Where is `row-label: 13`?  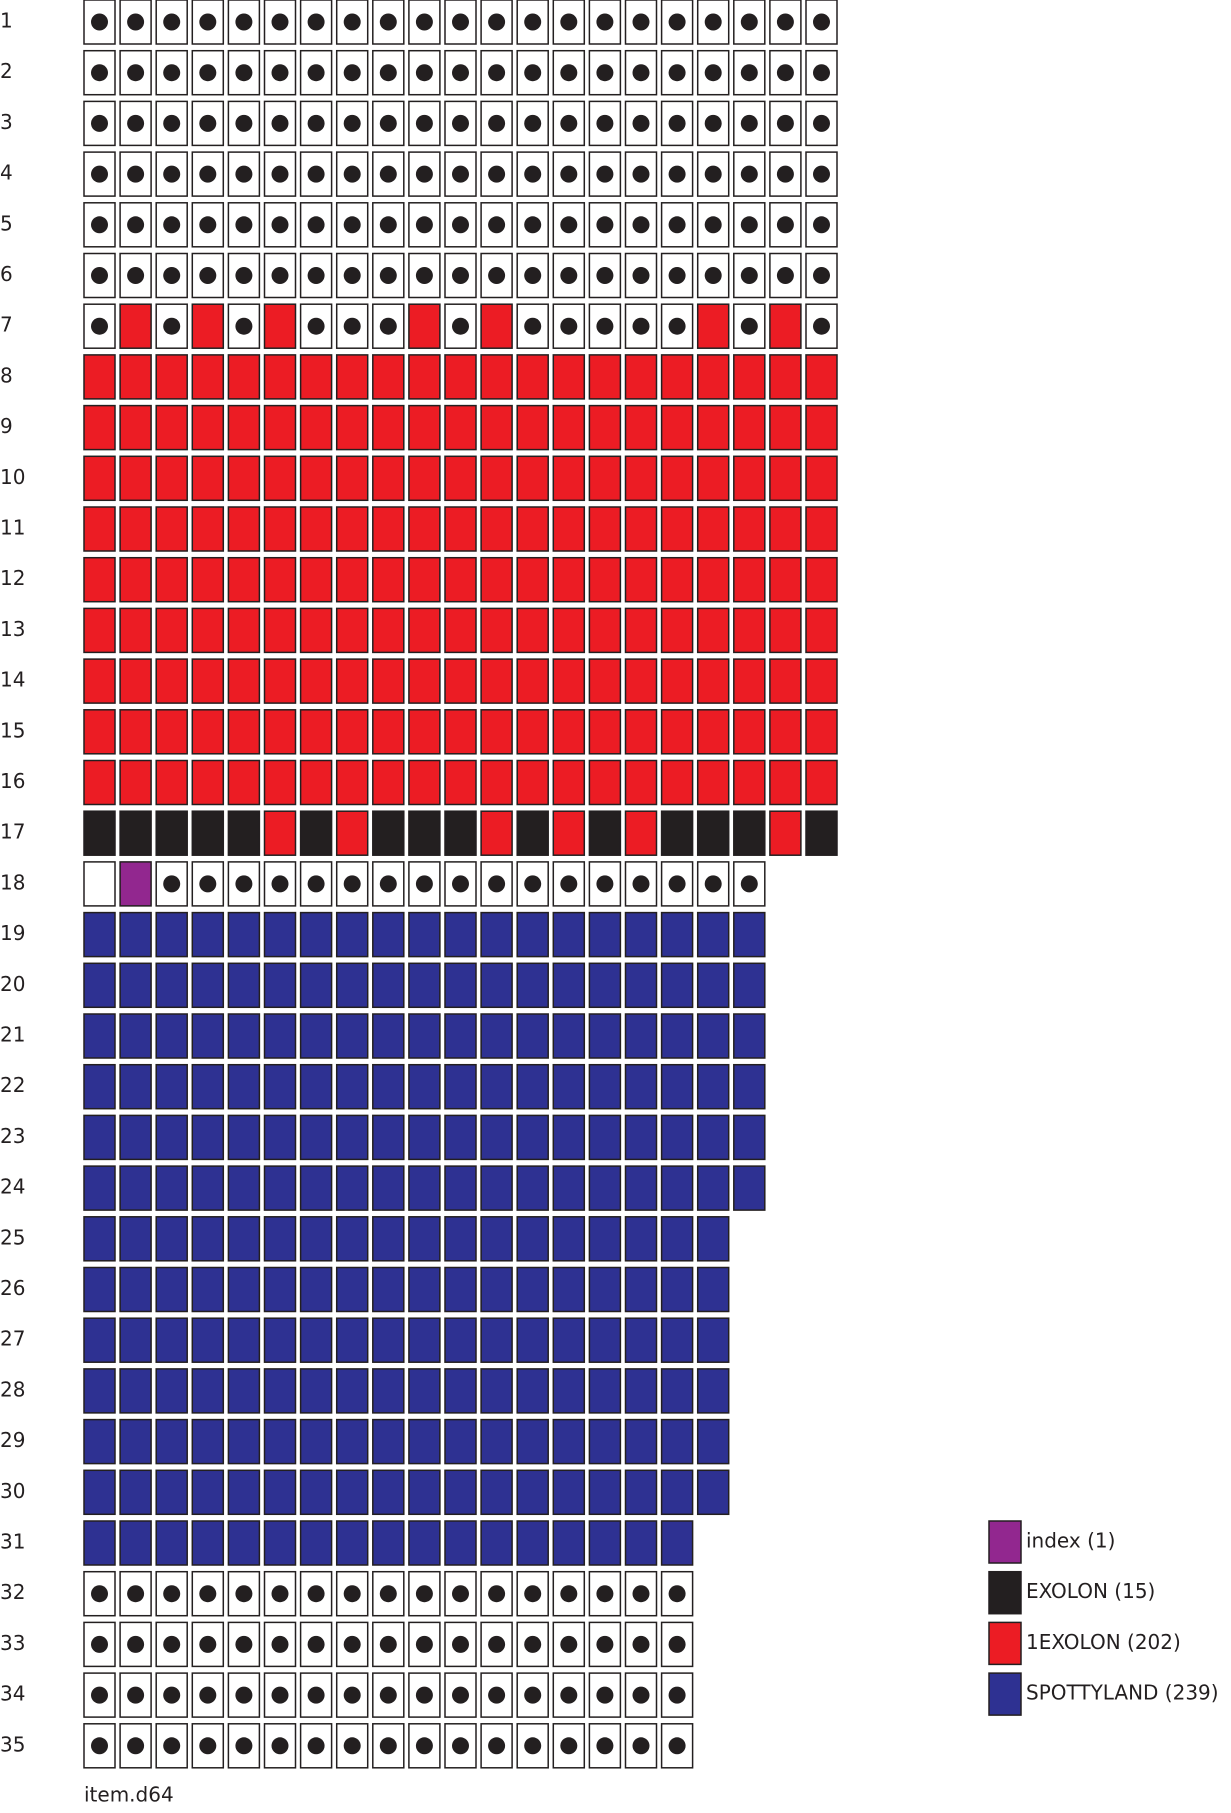 row-label: 13 is located at coordinates (12, 629).